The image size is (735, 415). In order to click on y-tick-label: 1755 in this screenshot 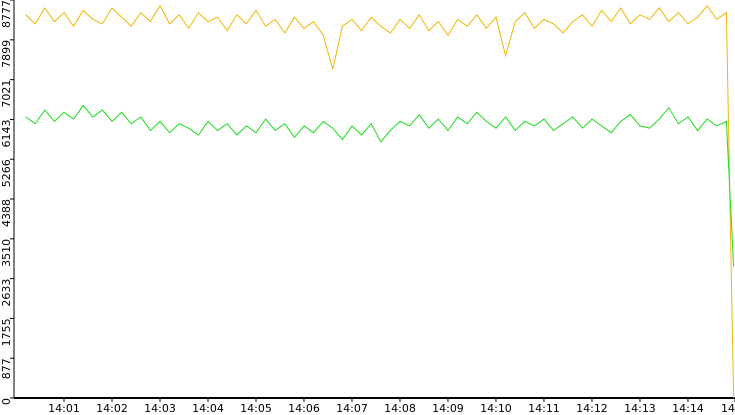, I will do `click(6, 332)`.